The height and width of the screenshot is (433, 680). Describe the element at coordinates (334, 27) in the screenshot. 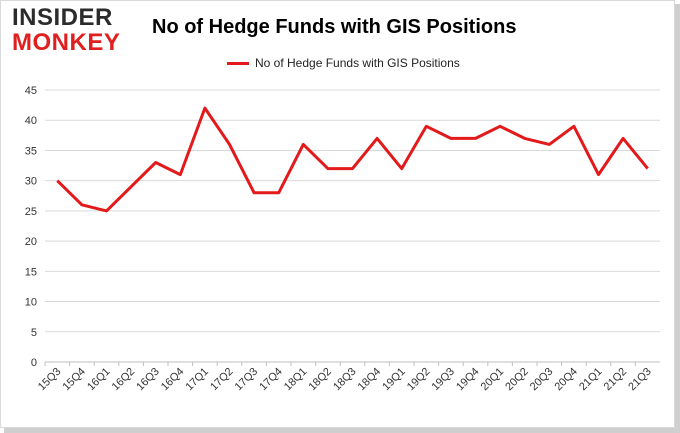

I see `chart-title: No of Hedge Funds with GIS Positions` at that location.